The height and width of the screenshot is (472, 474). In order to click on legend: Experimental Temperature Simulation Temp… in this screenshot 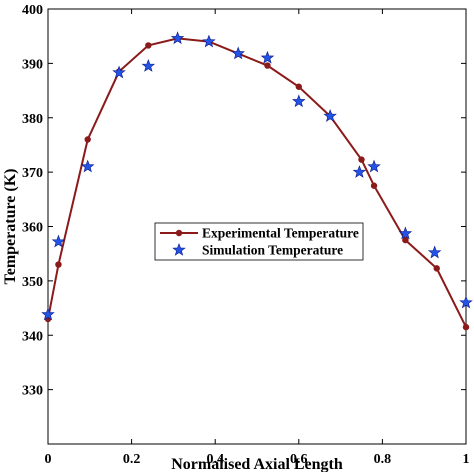, I will do `click(259, 241)`.